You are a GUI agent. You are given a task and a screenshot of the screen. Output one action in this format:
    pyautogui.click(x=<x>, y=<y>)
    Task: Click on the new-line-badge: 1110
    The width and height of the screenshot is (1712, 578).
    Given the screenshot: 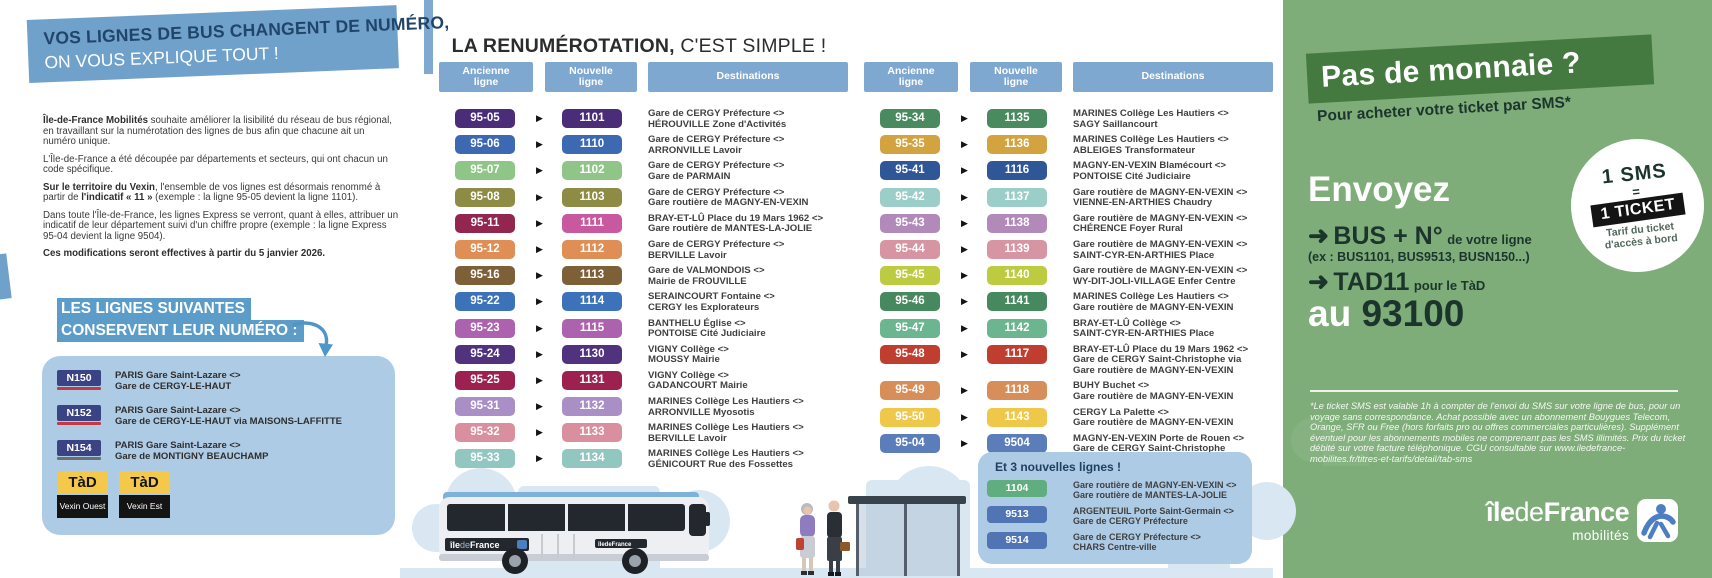 What is the action you would take?
    pyautogui.click(x=592, y=145)
    